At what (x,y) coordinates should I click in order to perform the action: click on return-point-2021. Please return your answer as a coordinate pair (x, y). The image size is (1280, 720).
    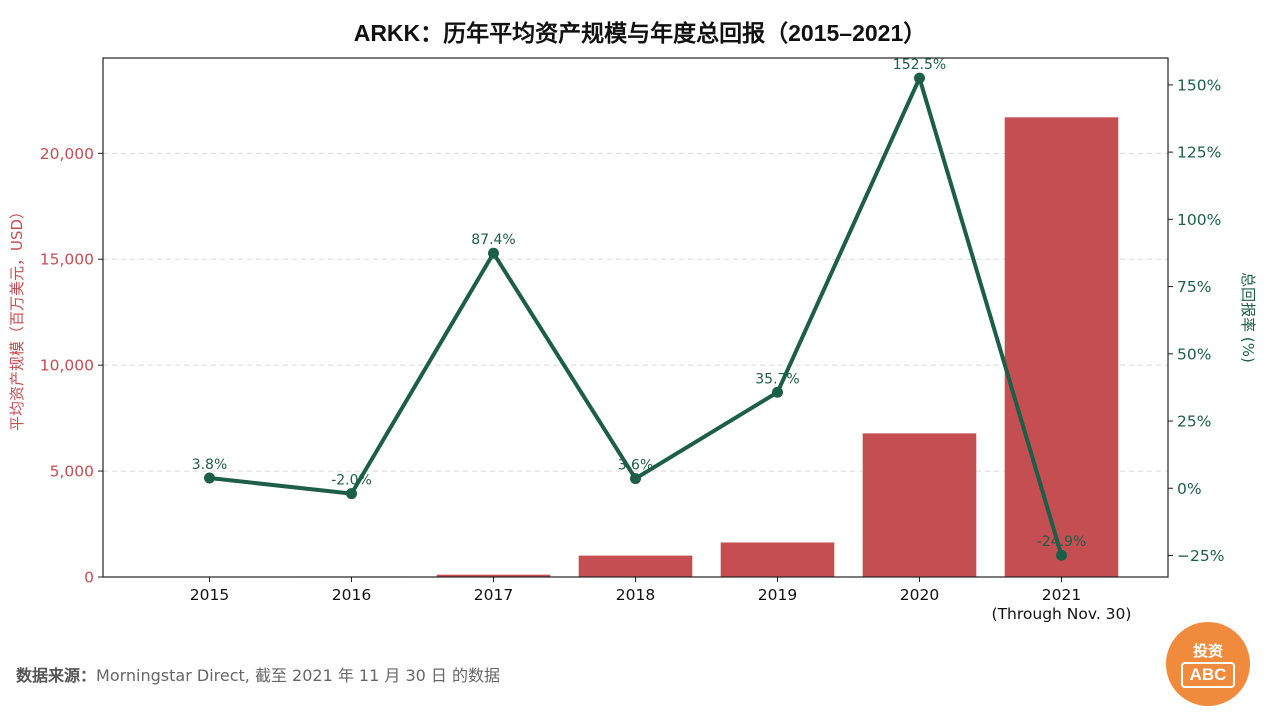
    Looking at the image, I should click on (1061, 555).